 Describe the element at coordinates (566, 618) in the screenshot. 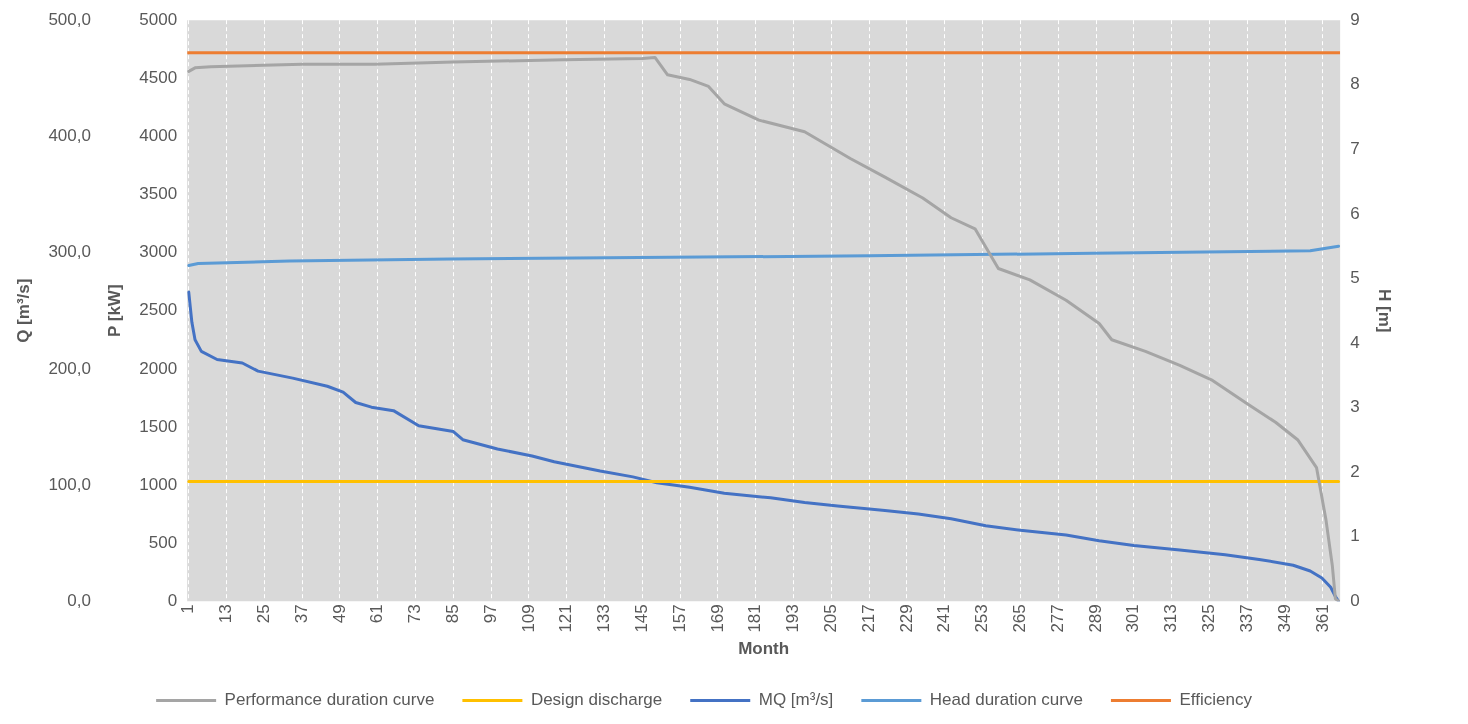

I see `x-tick-label: 121` at that location.